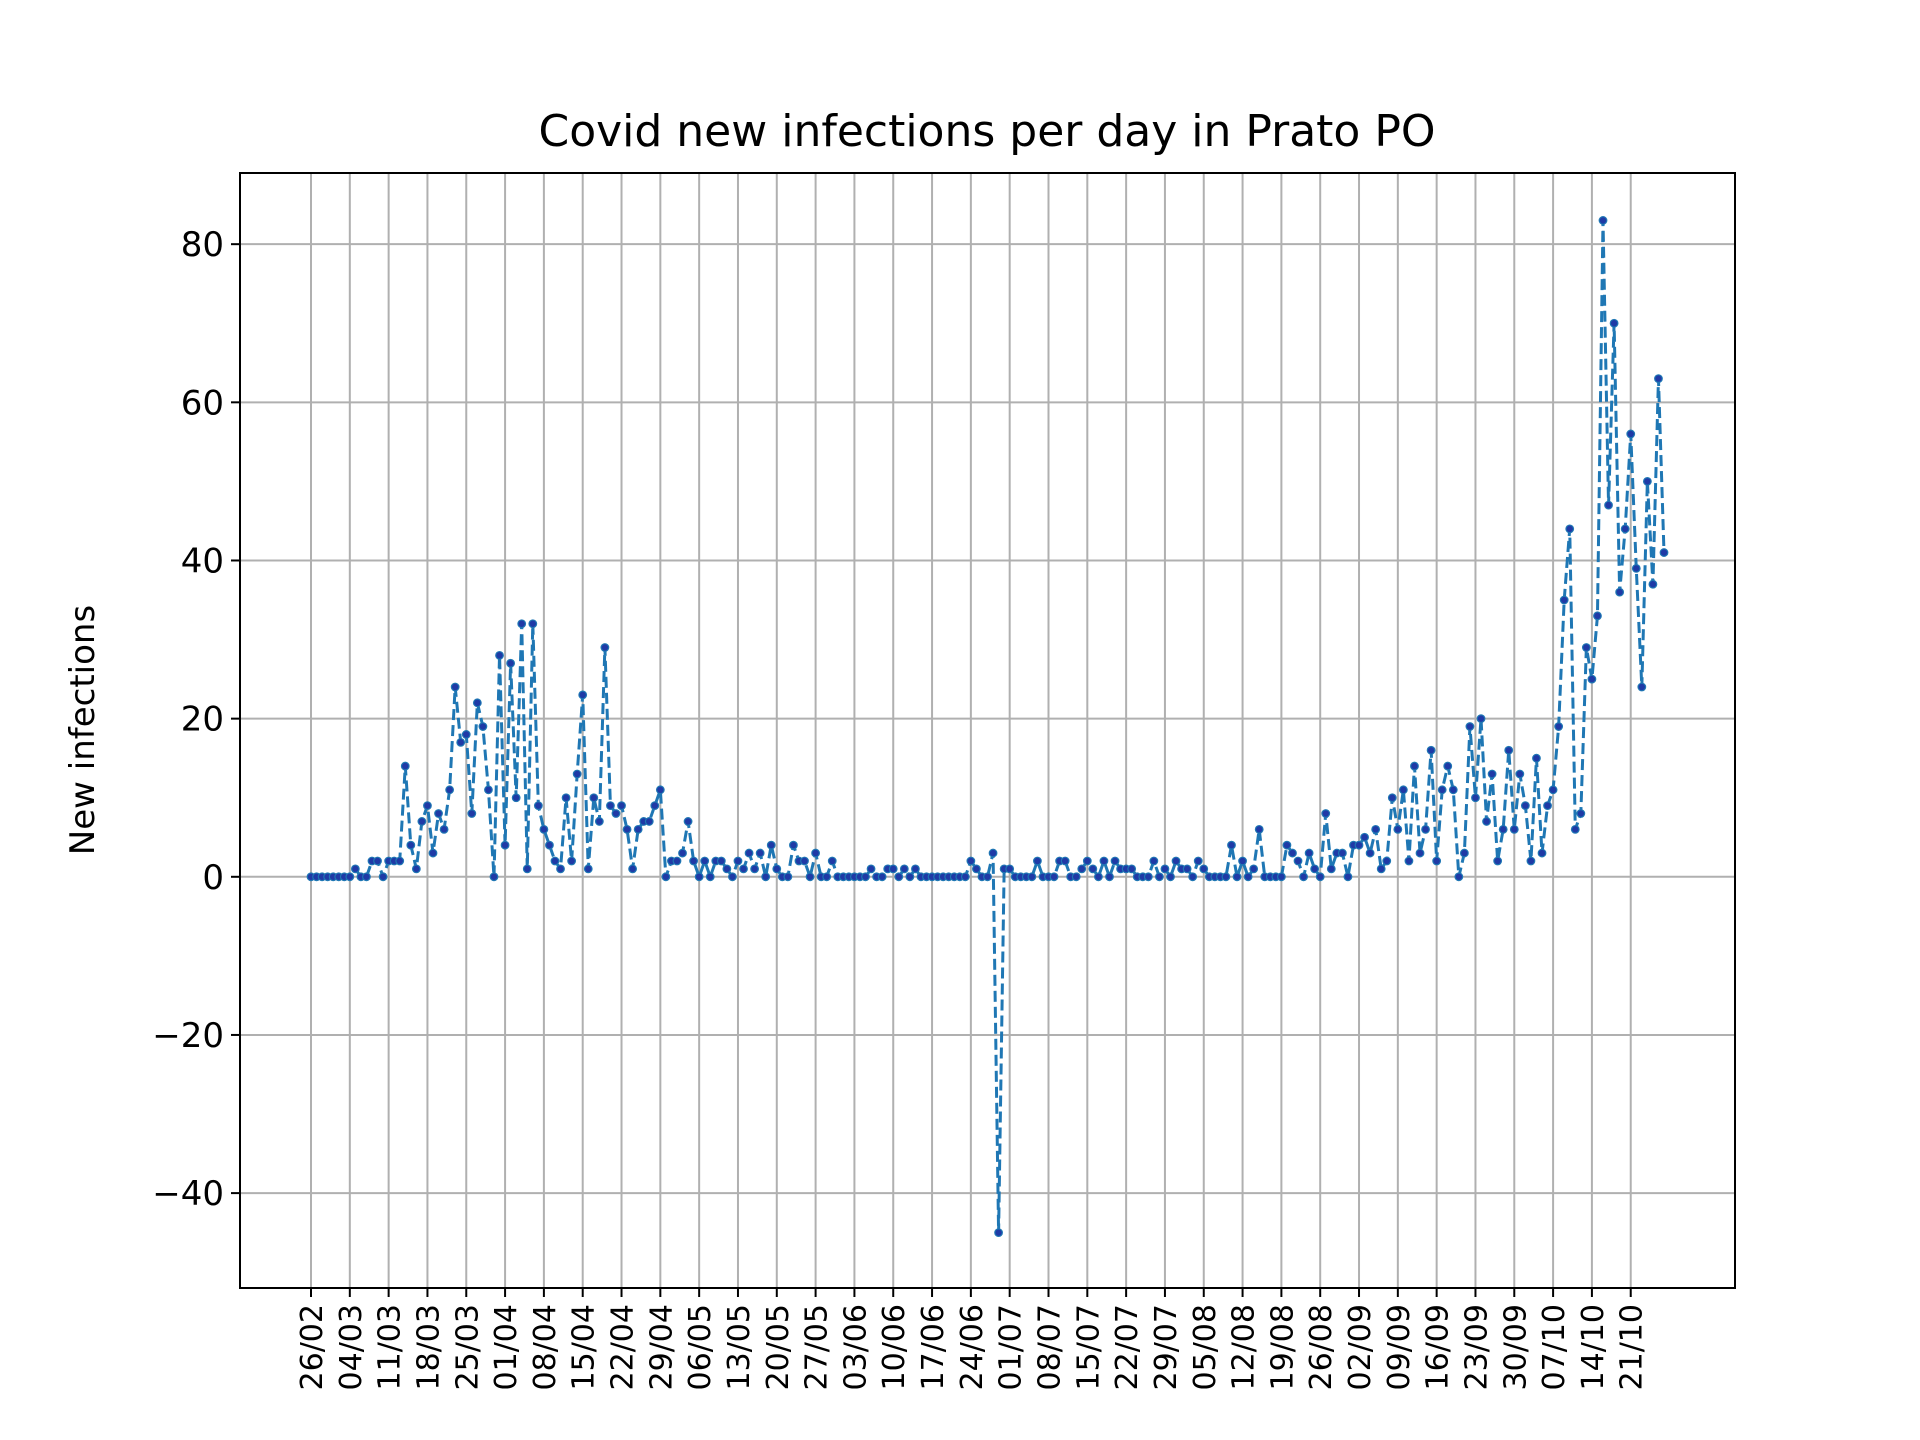 The width and height of the screenshot is (1920, 1440). I want to click on x-tick-label: 01/04, so click(506, 1347).